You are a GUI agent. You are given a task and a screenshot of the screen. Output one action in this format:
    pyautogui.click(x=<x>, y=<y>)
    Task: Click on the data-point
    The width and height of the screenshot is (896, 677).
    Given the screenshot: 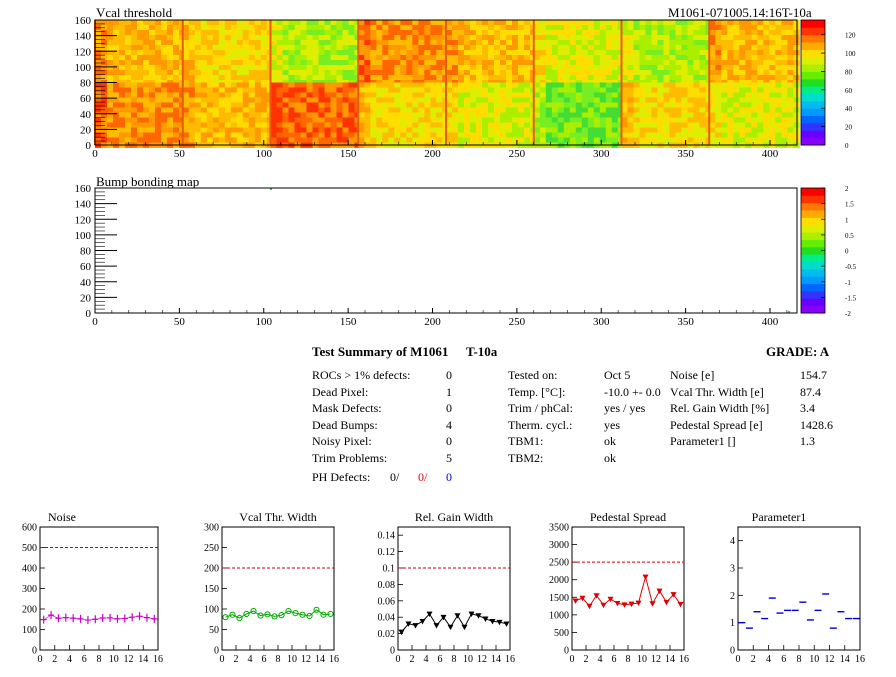 What is the action you would take?
    pyautogui.click(x=680, y=605)
    